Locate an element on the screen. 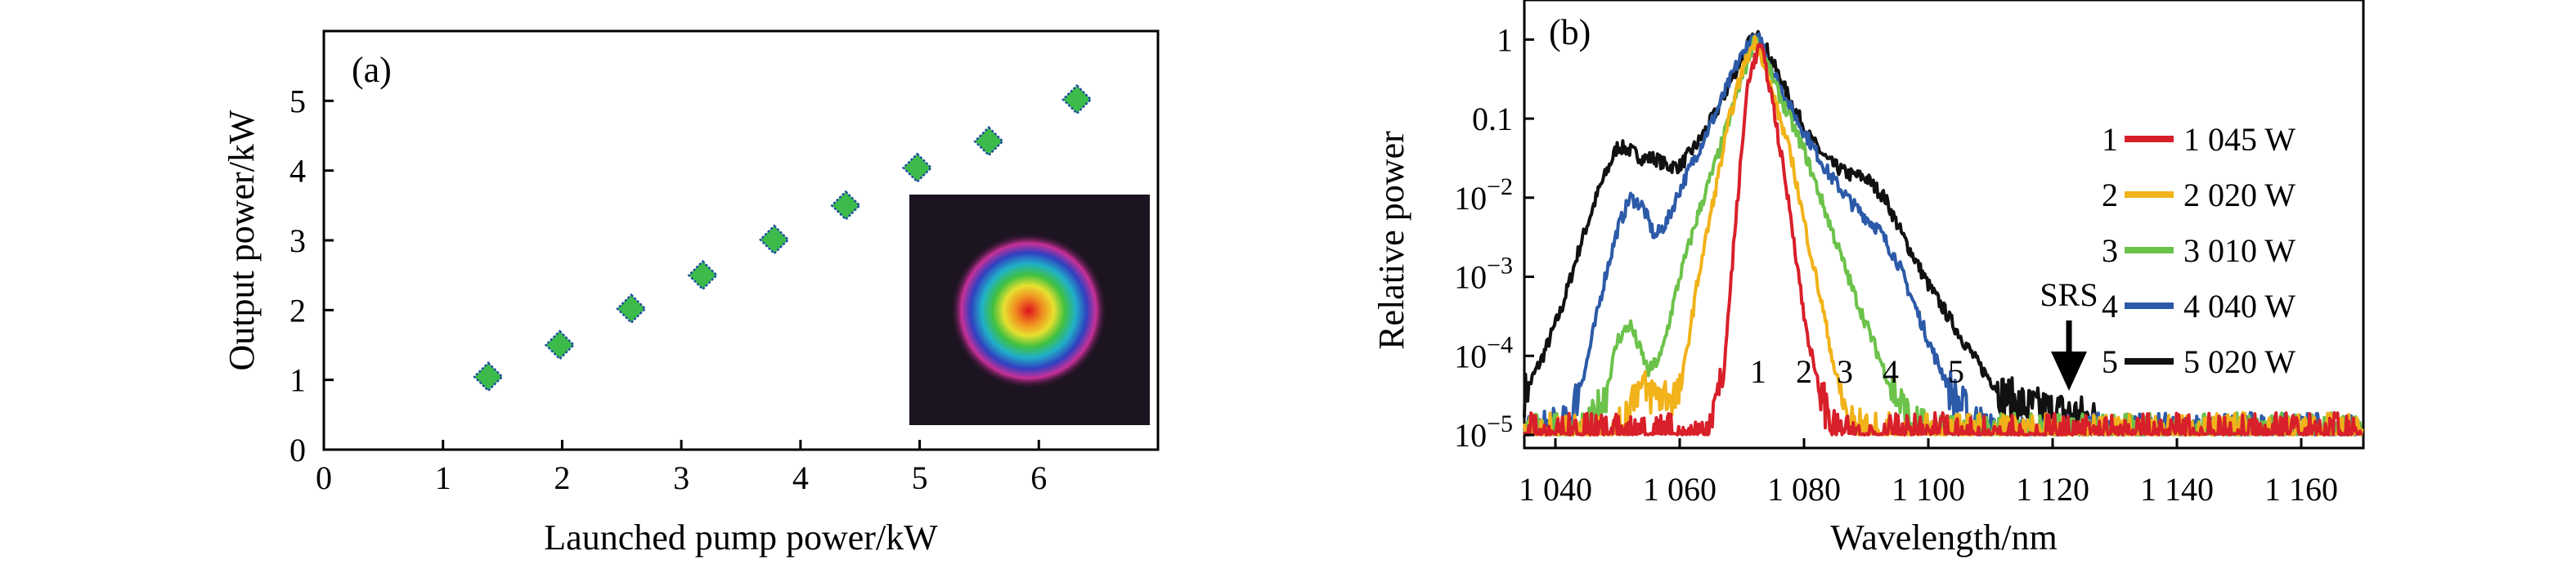 This screenshot has height=569, width=2576. data-points-a is located at coordinates (783, 237).